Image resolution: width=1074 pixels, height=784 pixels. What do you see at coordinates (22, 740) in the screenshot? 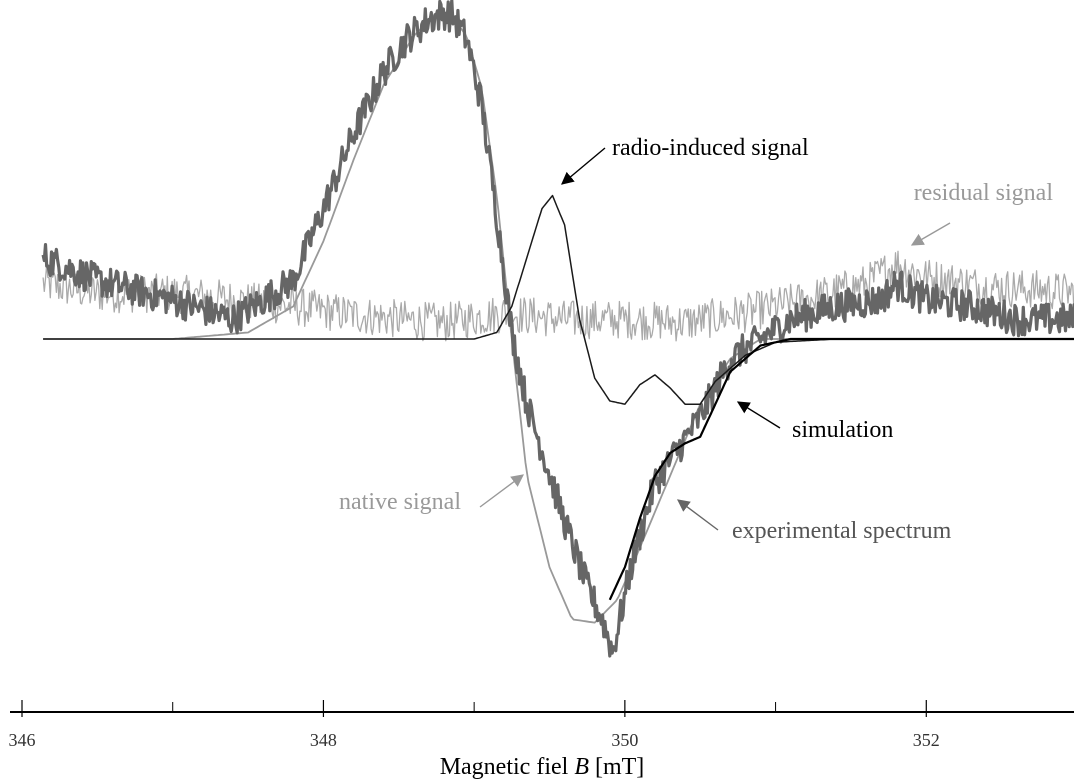
I see `x-tick-label: 346` at bounding box center [22, 740].